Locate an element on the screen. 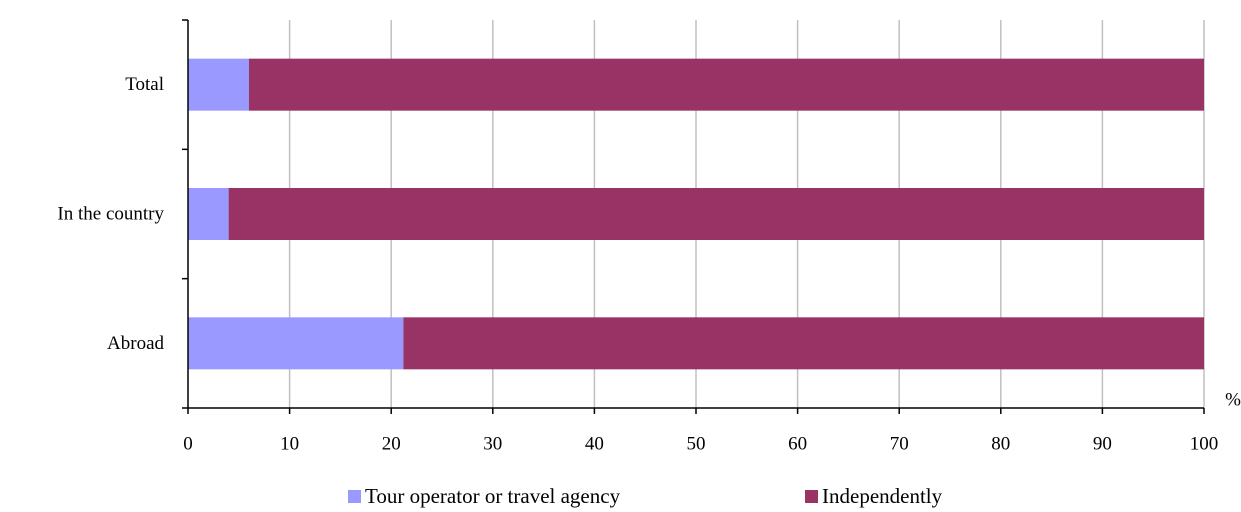  x-tick-label-0: 0 is located at coordinates (188, 444).